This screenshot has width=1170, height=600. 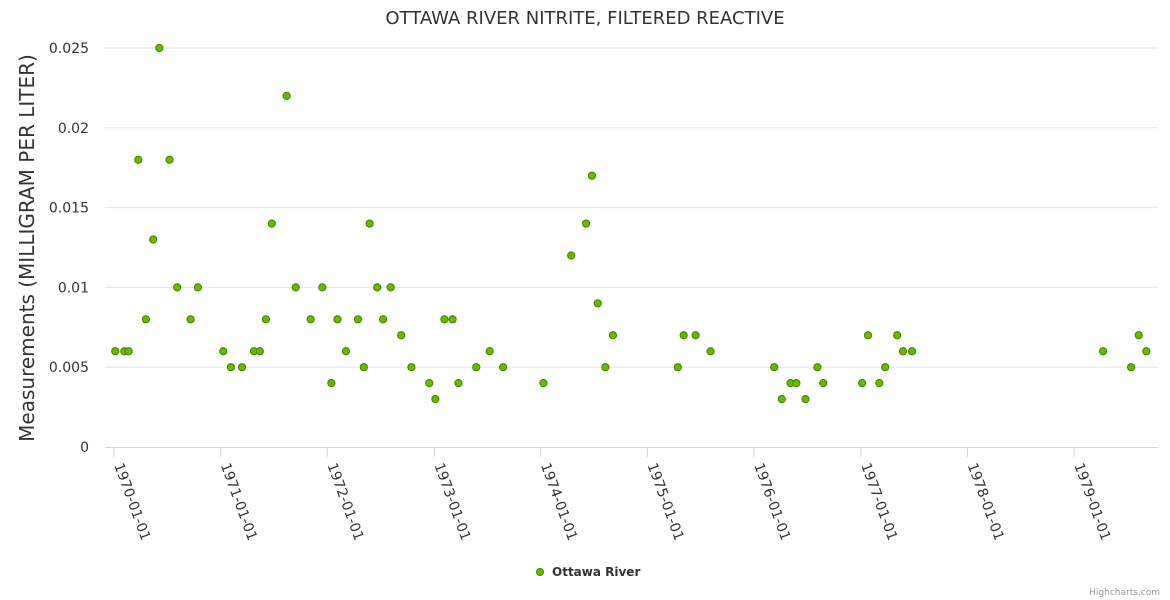 I want to click on x-tick-label: 1978-01-01, so click(x=985, y=502).